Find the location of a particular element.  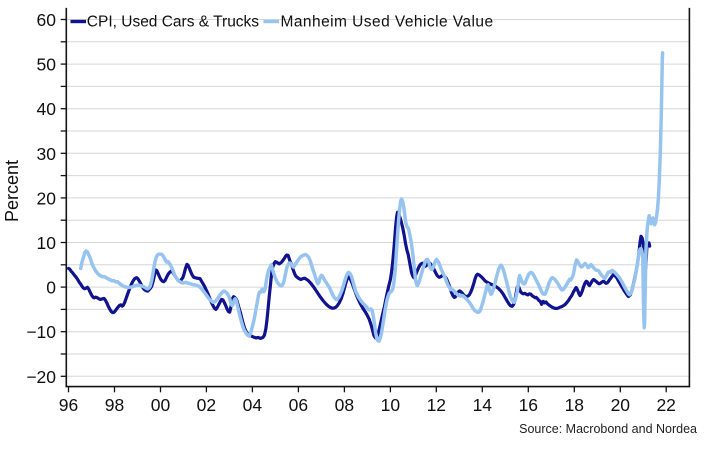

svg-text: Source: Macrobond and Nordea is located at coordinates (608, 429).